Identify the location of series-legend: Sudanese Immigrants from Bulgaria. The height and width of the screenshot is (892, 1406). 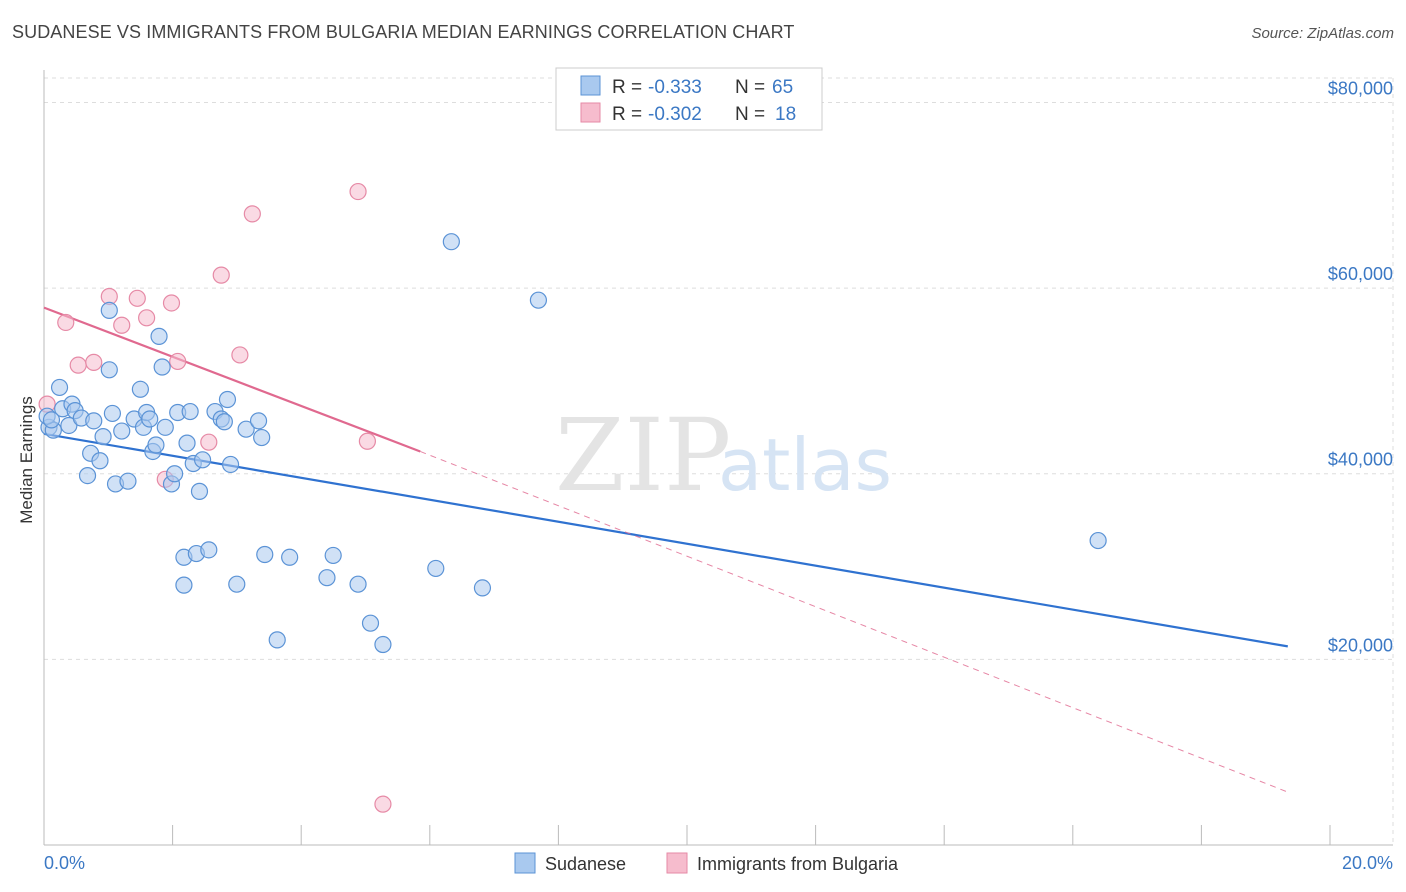
(706, 863).